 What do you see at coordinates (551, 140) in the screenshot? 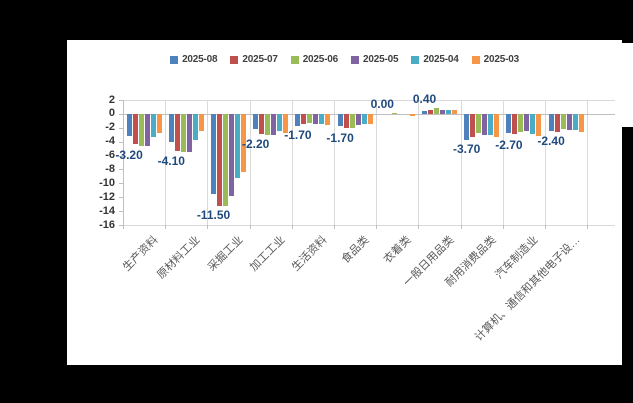
I see `data-label: -2.40` at bounding box center [551, 140].